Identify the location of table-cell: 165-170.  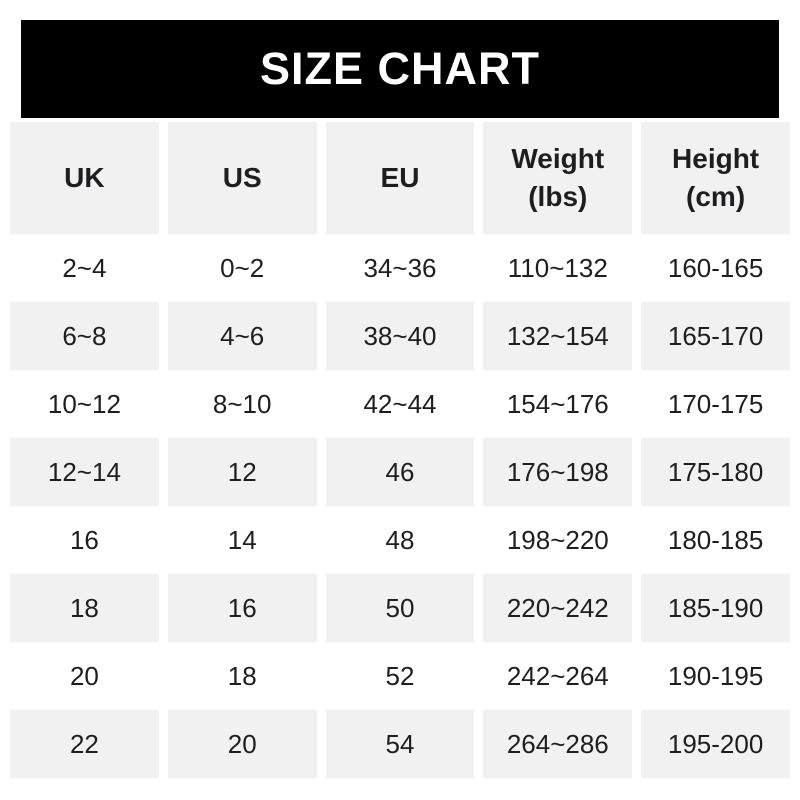
(715, 336).